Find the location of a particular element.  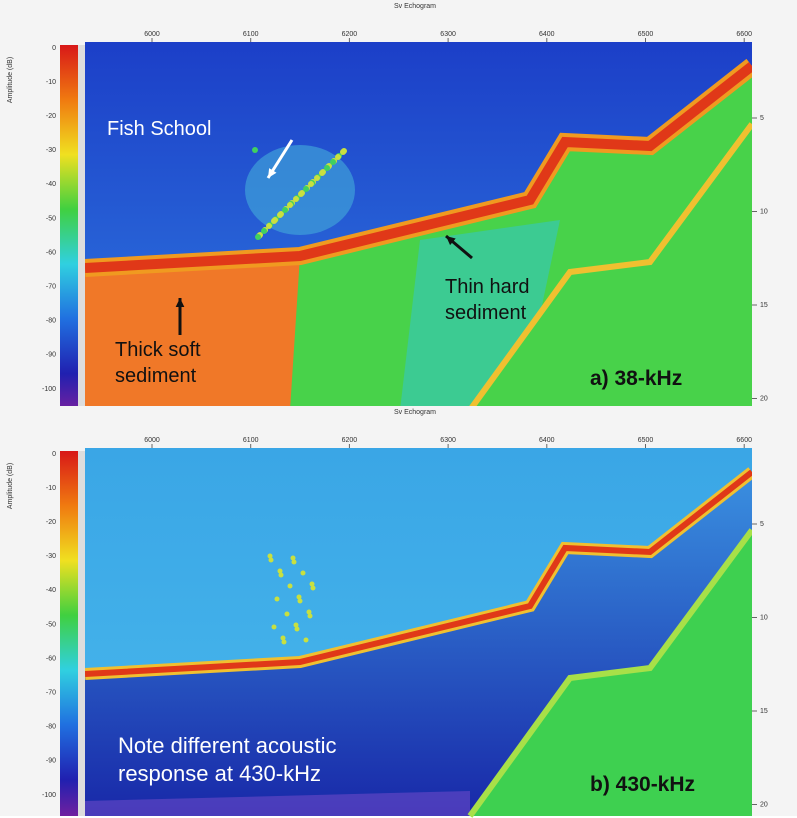

thin-sediment-label: Thin hard sediment is located at coordinates (487, 300).